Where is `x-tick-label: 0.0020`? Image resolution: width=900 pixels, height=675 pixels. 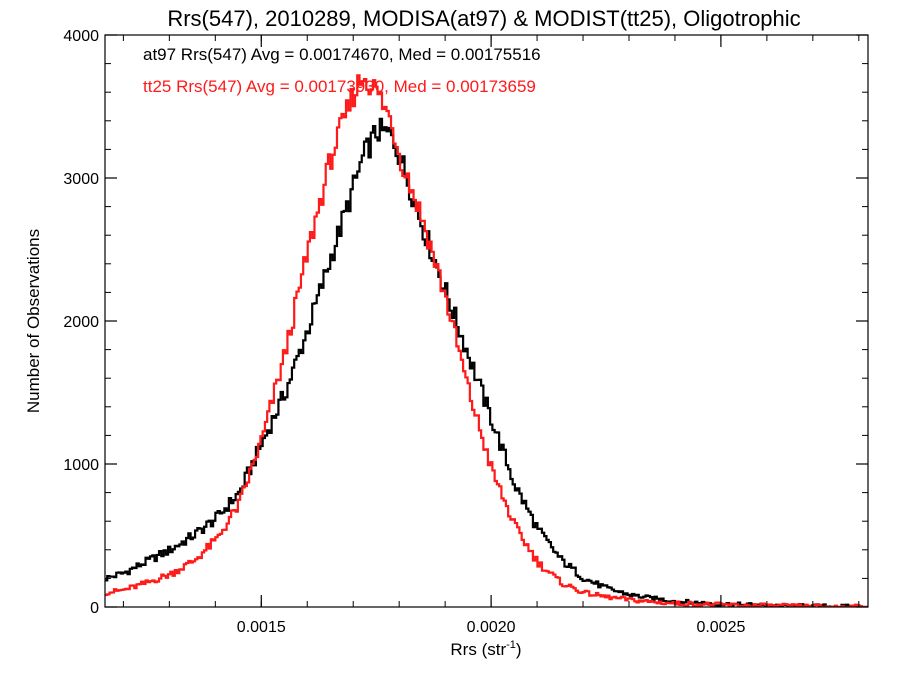 x-tick-label: 0.0020 is located at coordinates (491, 627).